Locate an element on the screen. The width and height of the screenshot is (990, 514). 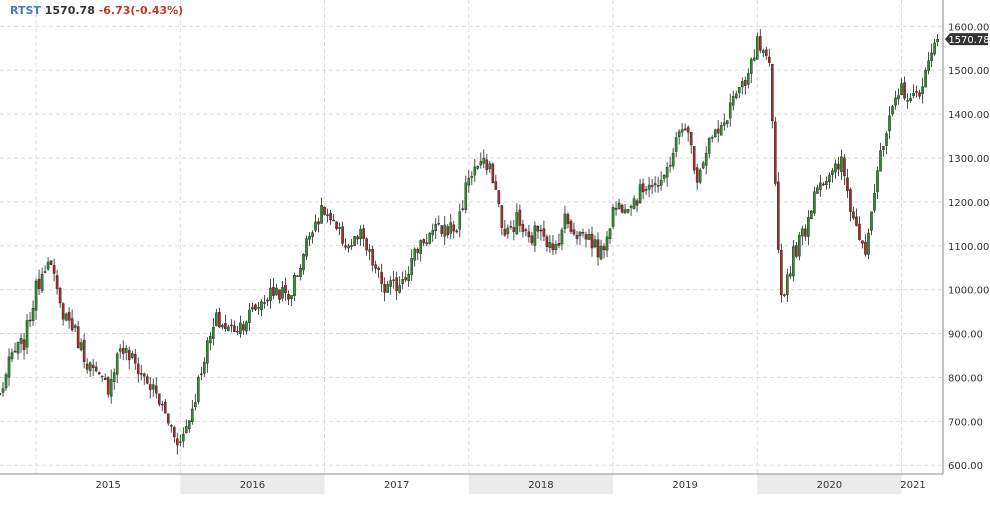
y-tick-label: 800.00 is located at coordinates (965, 378).